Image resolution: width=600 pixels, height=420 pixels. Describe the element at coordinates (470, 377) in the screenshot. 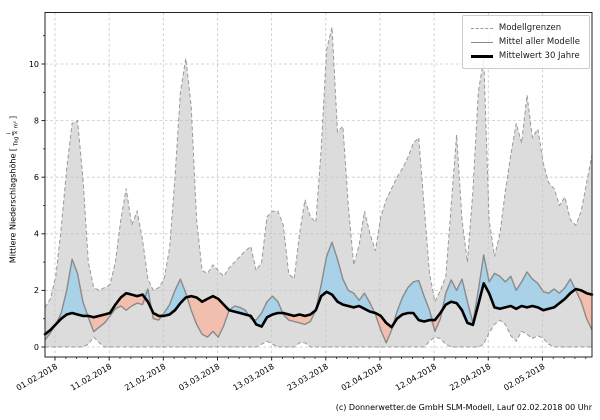

I see `x-tick-label: 22.04.2018` at that location.